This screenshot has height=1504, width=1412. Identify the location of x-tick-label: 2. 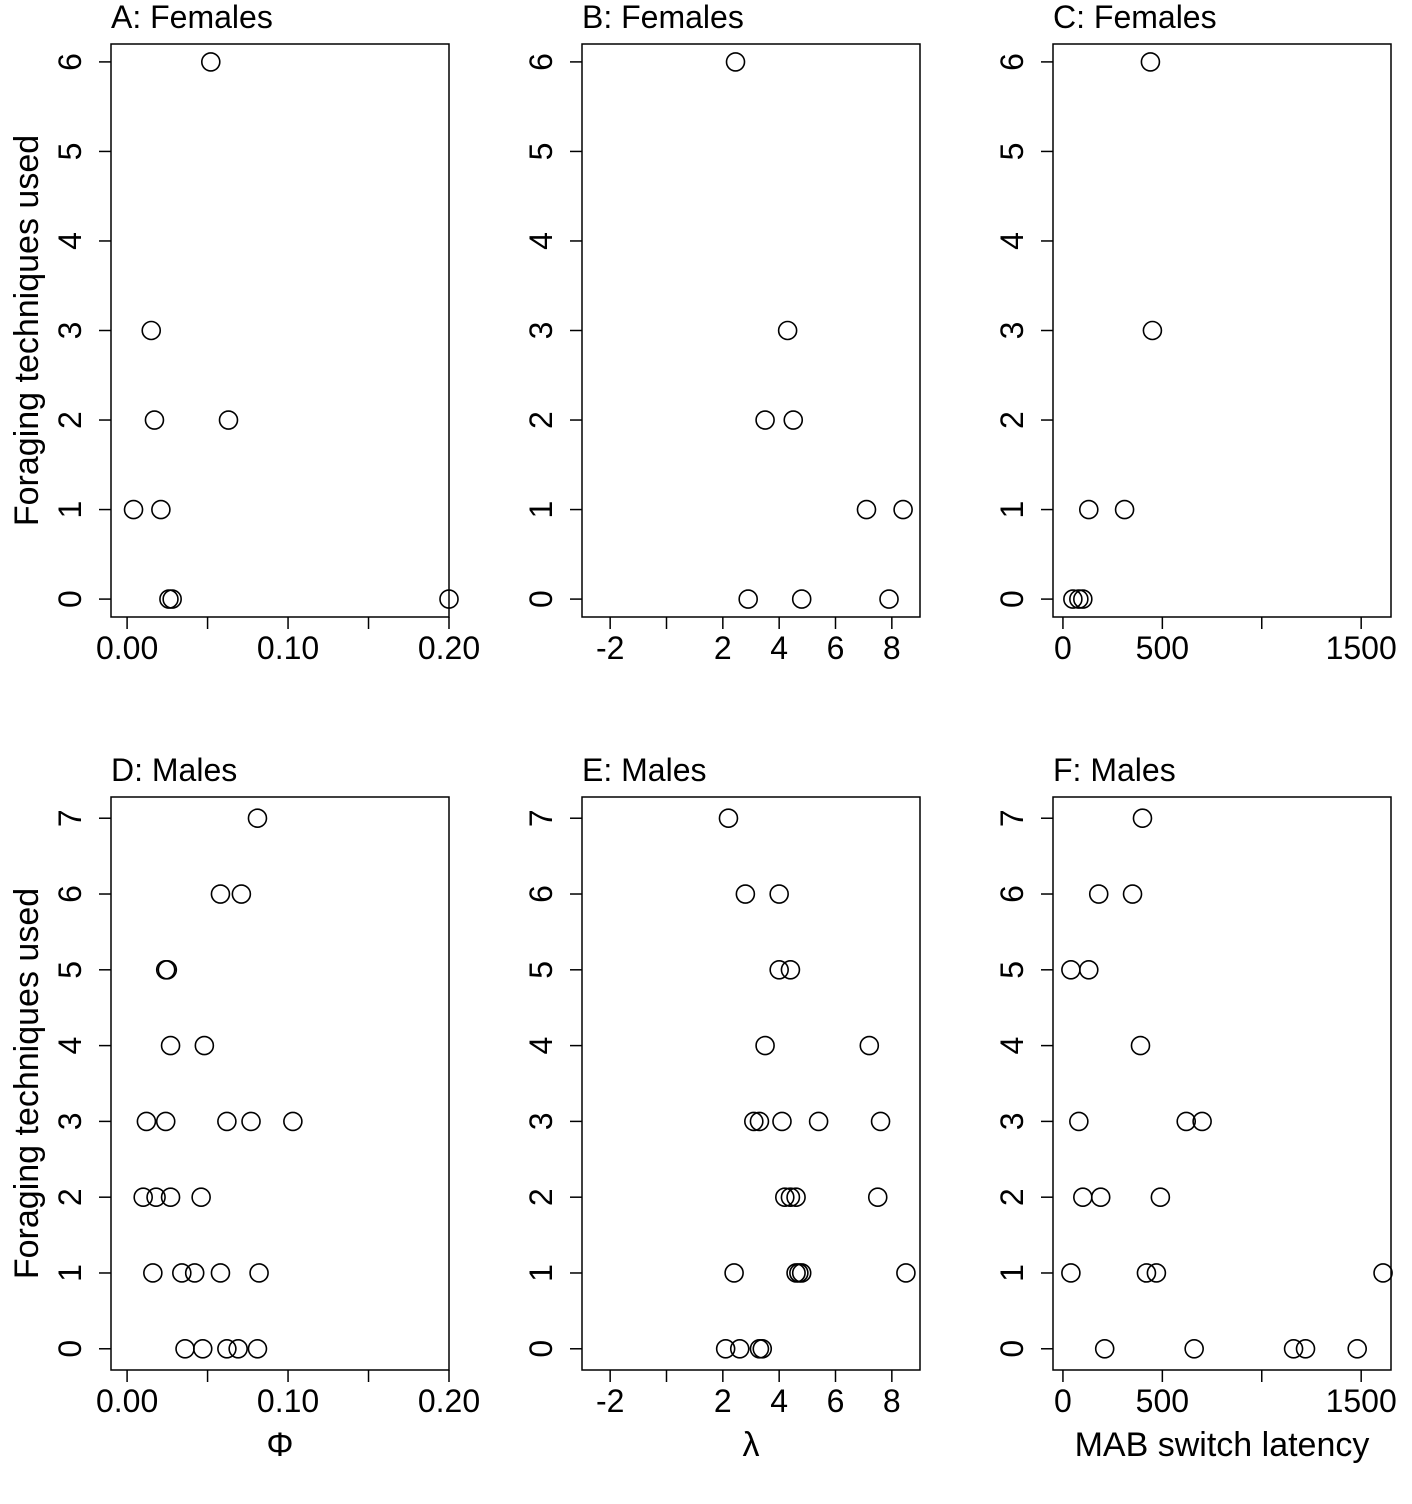
(723, 648).